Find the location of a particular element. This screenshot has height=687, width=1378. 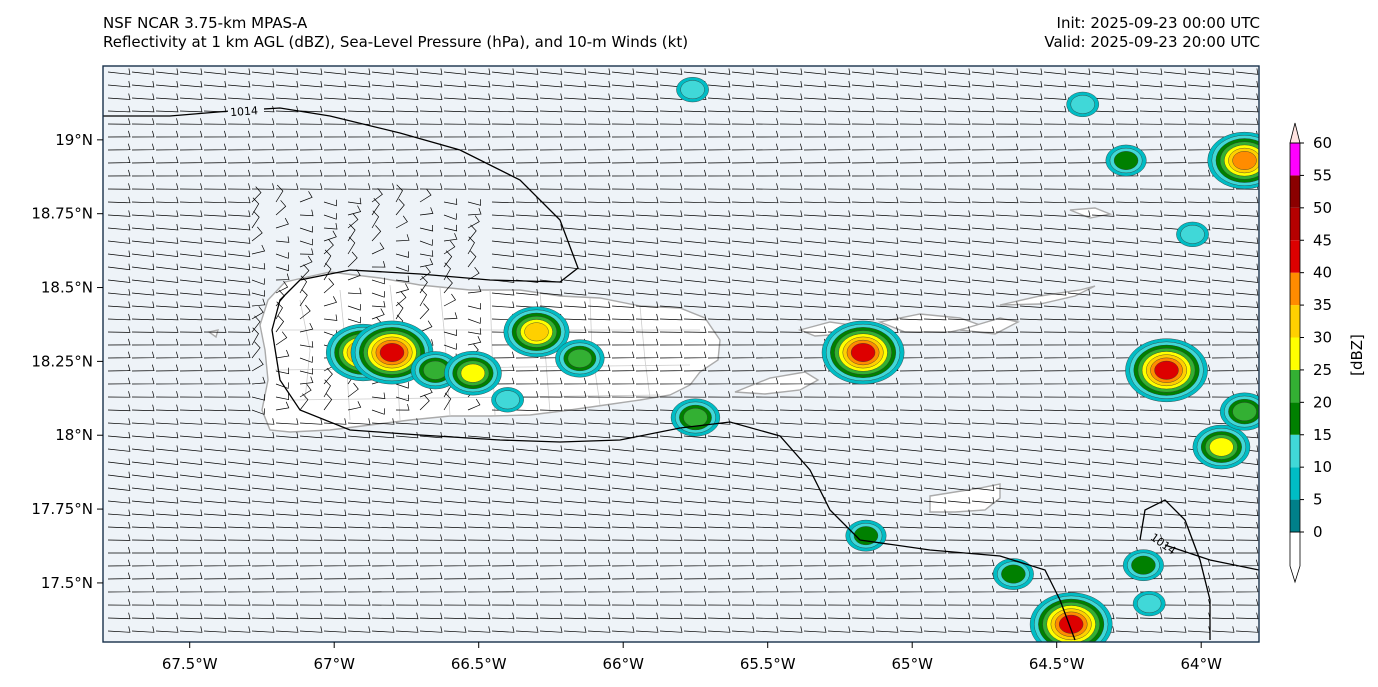

colorbar-tick-label: 25 is located at coordinates (1322, 370).